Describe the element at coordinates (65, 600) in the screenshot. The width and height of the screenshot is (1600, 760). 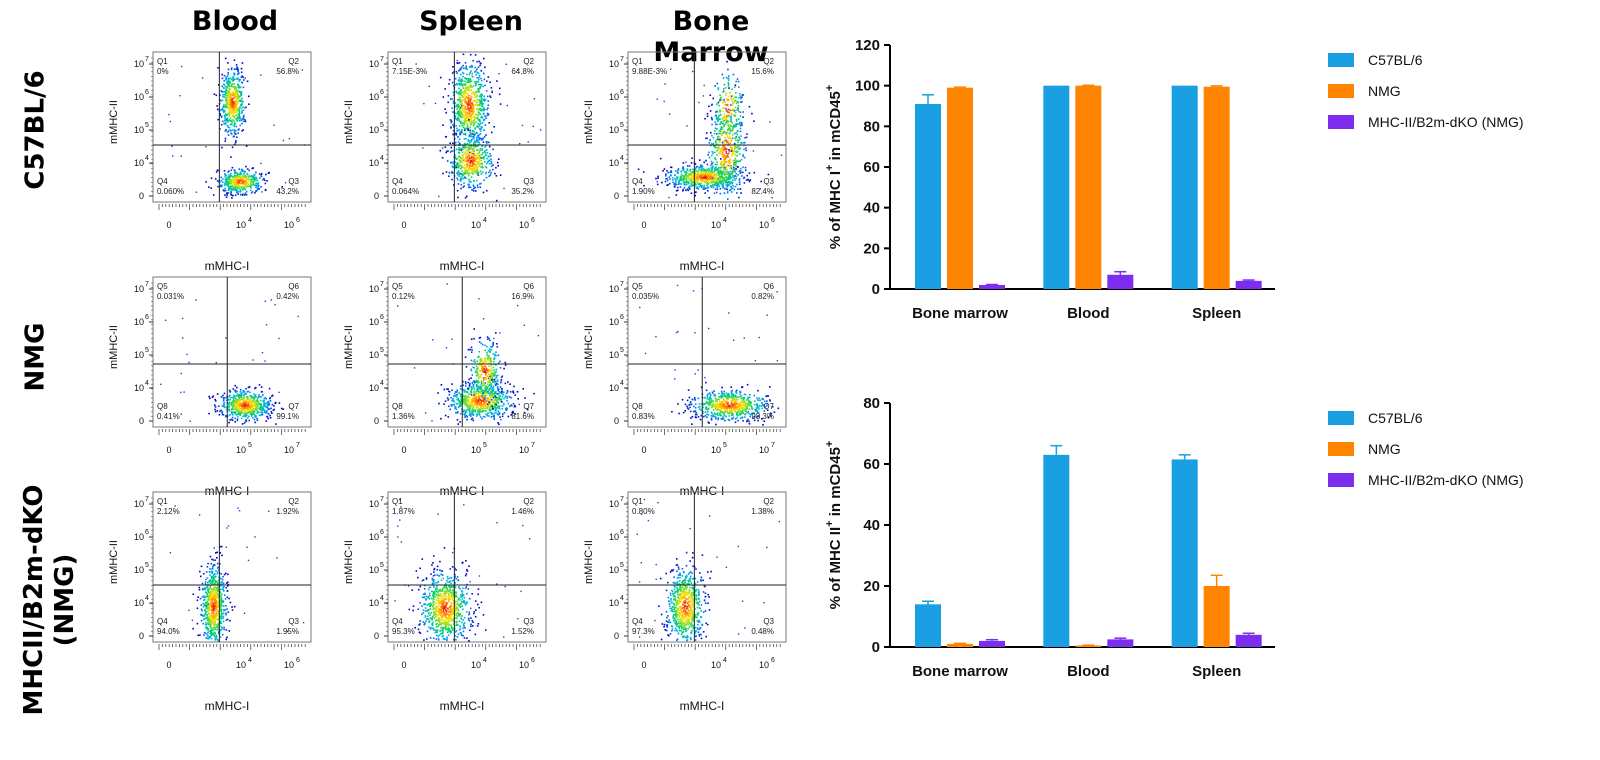
I see `row-title-line: (NMG)` at that location.